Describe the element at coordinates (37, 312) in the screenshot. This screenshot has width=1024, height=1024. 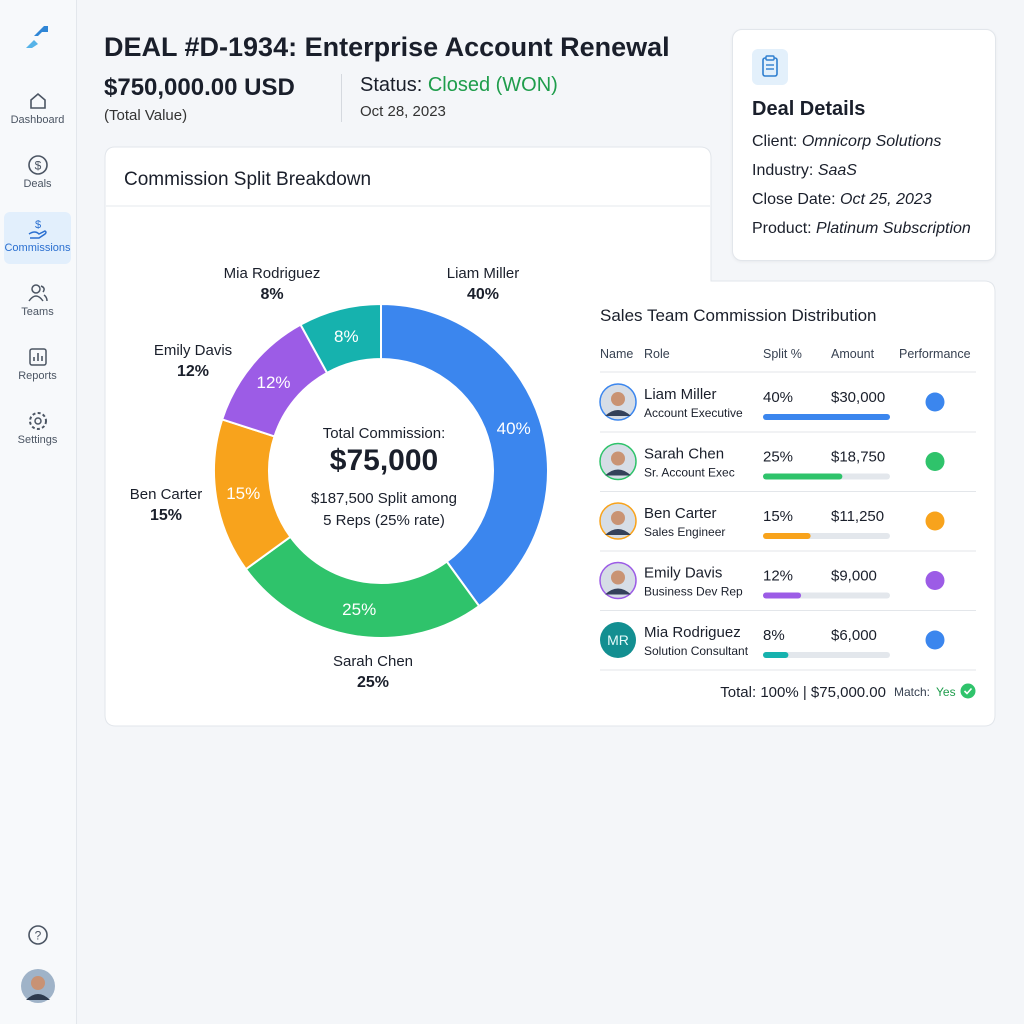
I see `nav-label: Teams` at that location.